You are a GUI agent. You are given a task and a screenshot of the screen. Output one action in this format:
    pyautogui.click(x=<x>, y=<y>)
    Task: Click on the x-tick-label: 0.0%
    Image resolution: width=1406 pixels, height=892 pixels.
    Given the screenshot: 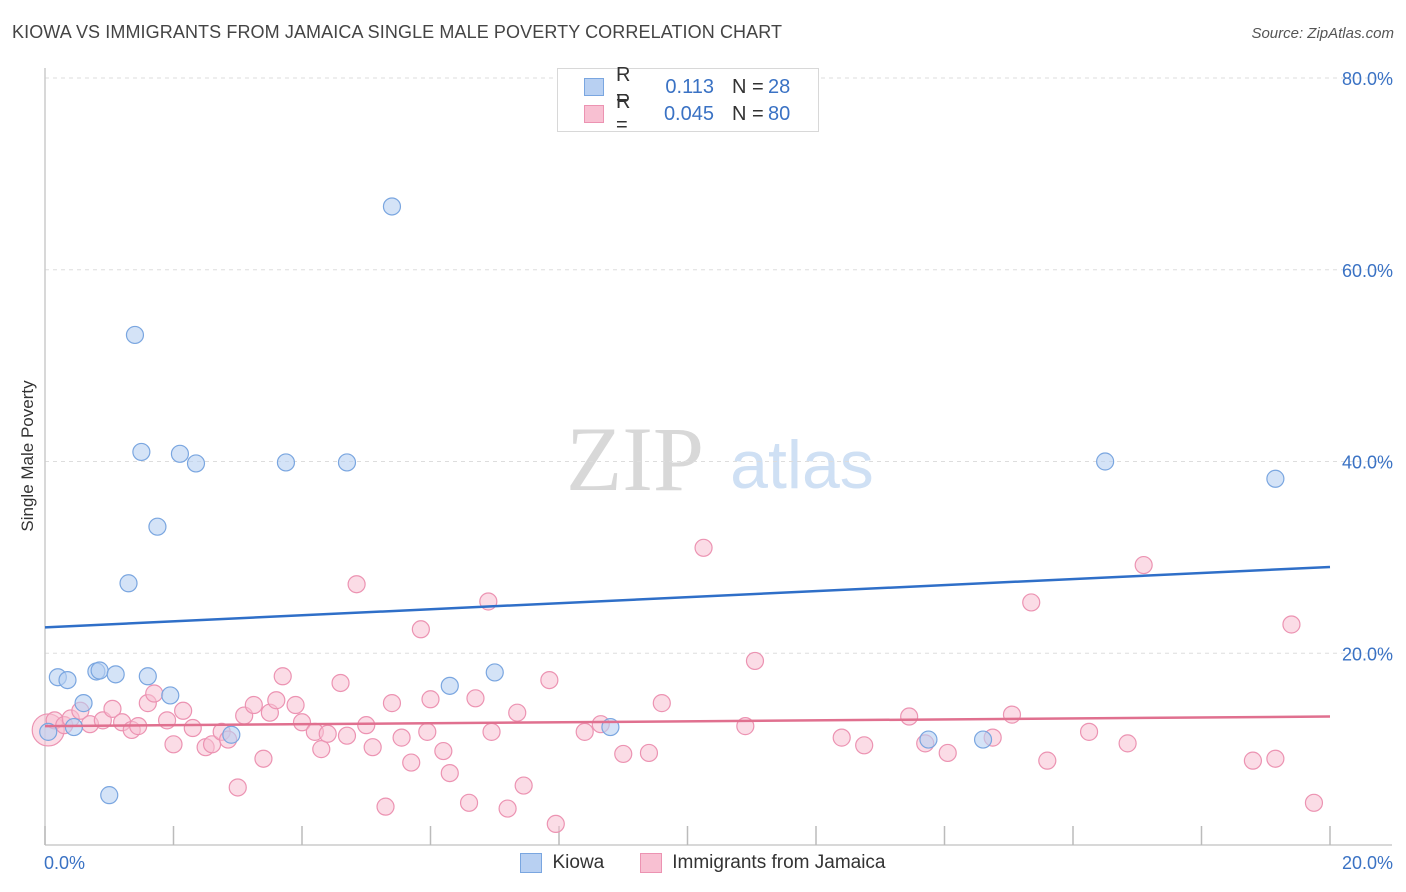 What is the action you would take?
    pyautogui.click(x=64, y=863)
    